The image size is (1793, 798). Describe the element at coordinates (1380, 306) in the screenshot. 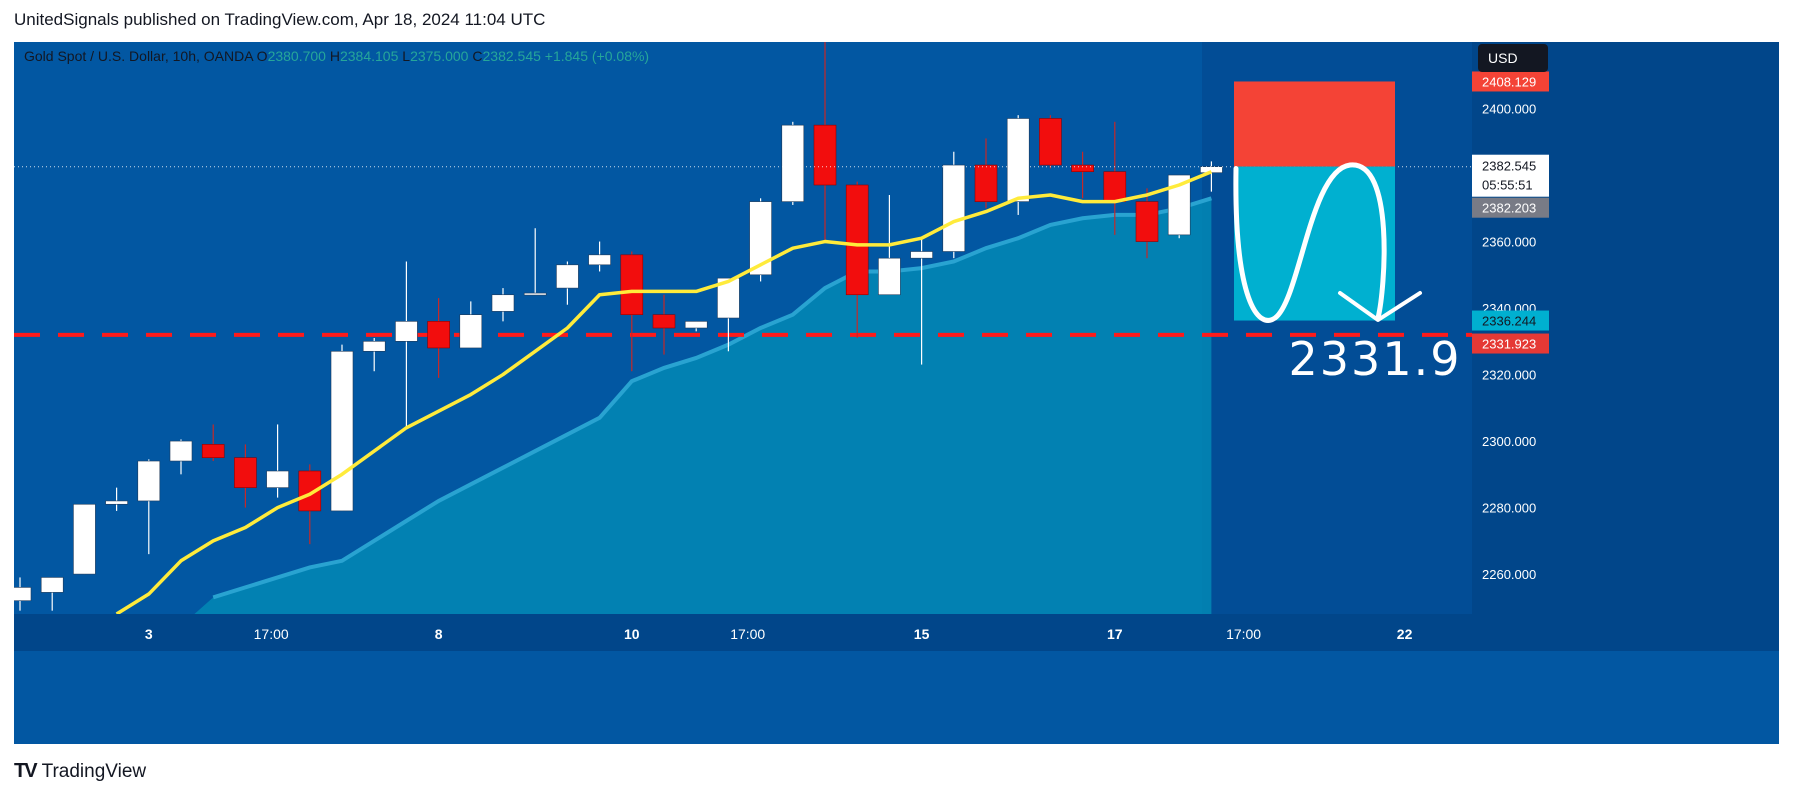

I see `projection-arrowhead-icon` at that location.